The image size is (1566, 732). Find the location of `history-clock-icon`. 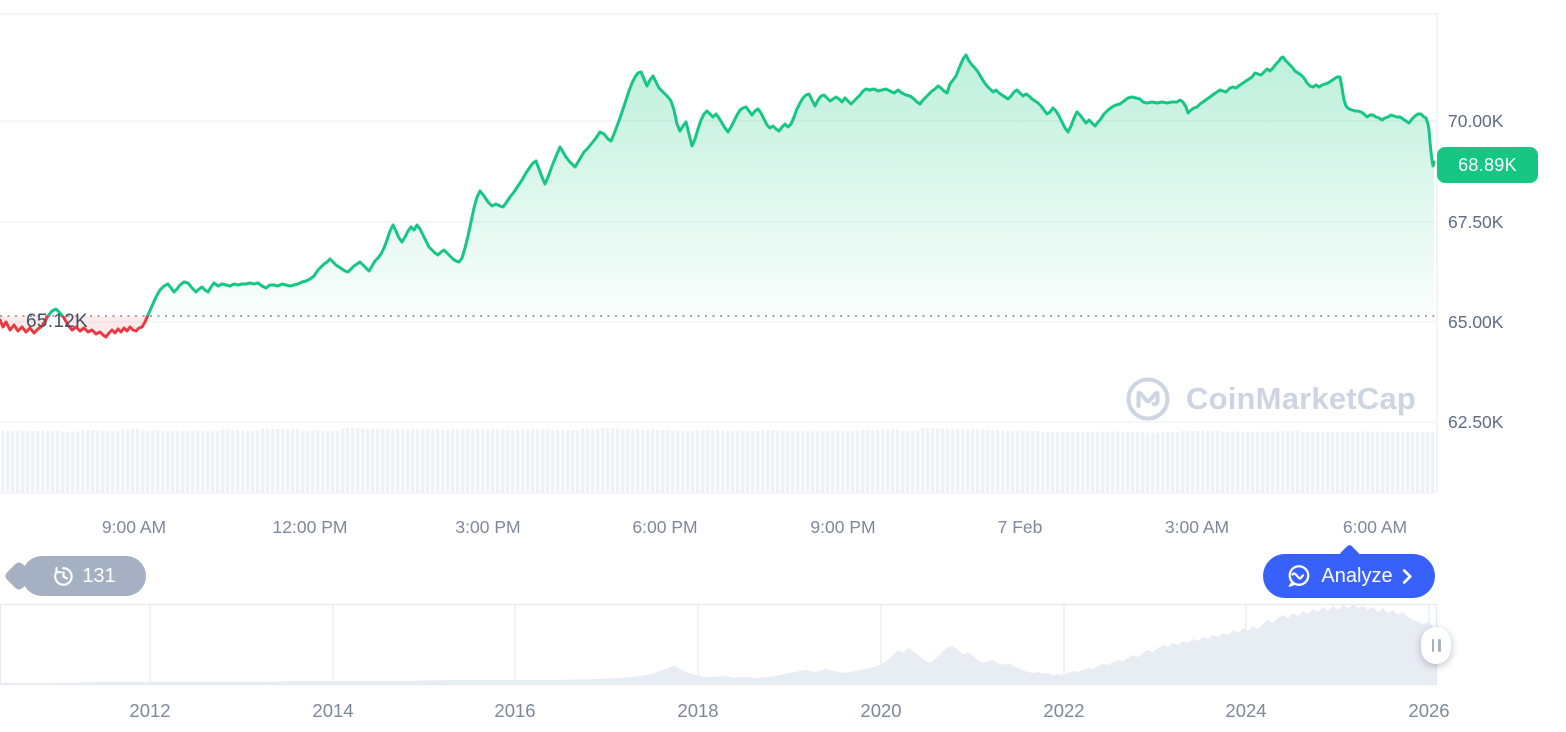

history-clock-icon is located at coordinates (63, 576).